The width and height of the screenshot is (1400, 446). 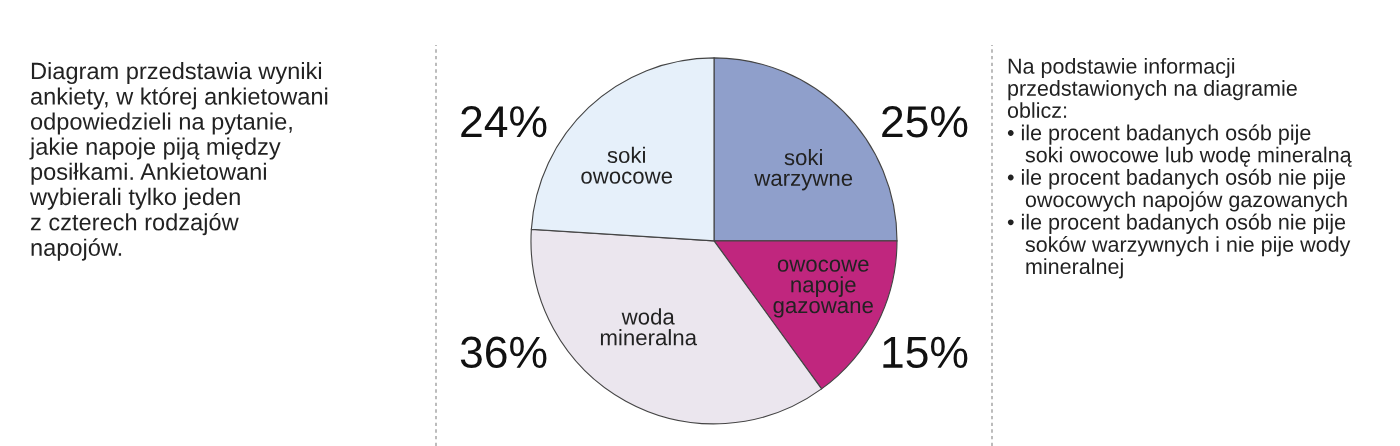 What do you see at coordinates (823, 288) in the screenshot?
I see `slice-label: owocowe napoje gazowane` at bounding box center [823, 288].